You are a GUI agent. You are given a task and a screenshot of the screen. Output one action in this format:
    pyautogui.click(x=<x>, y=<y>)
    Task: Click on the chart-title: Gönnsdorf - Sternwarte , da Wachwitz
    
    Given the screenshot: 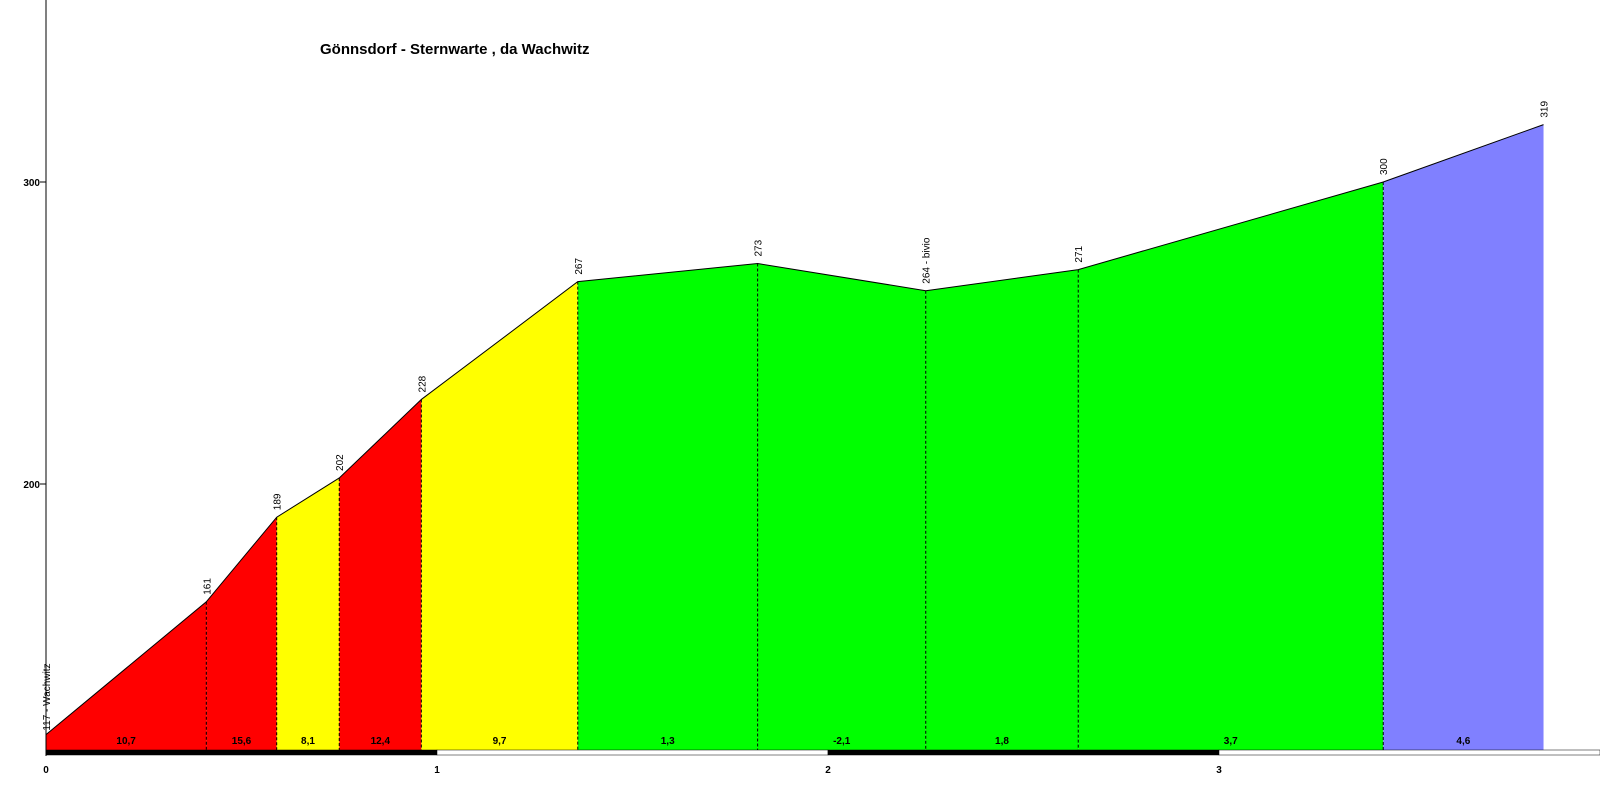 What is the action you would take?
    pyautogui.click(x=454, y=49)
    